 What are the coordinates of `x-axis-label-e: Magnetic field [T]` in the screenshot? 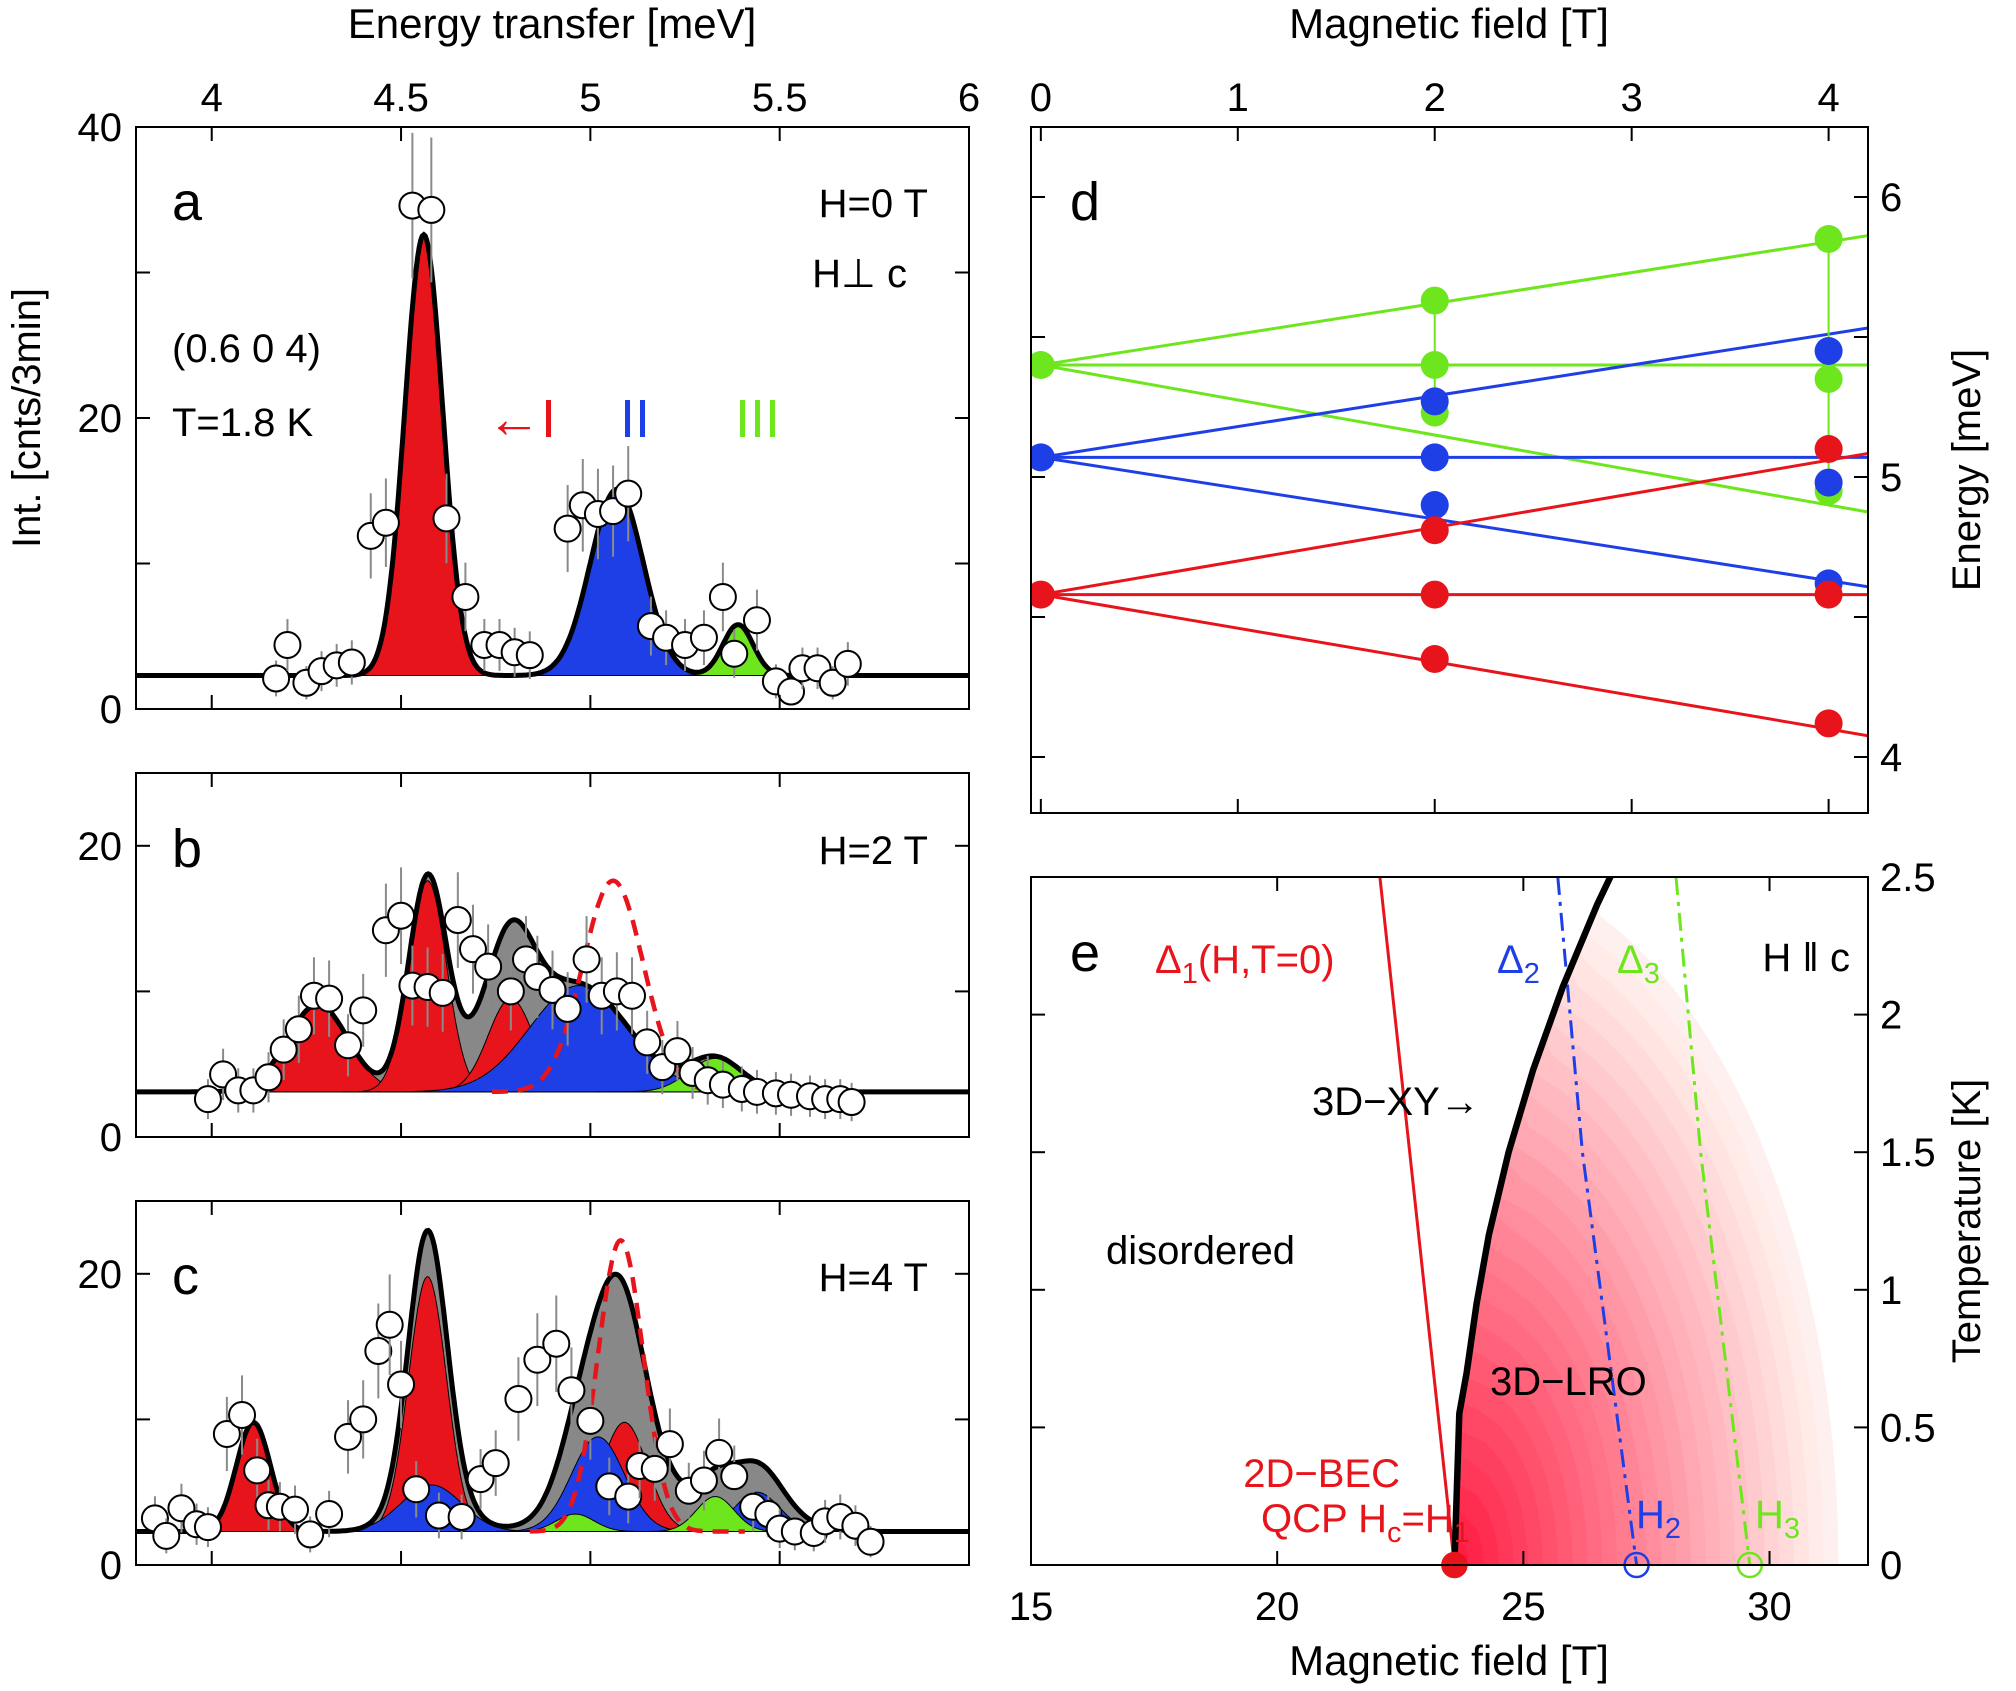 It's located at (1449, 1660).